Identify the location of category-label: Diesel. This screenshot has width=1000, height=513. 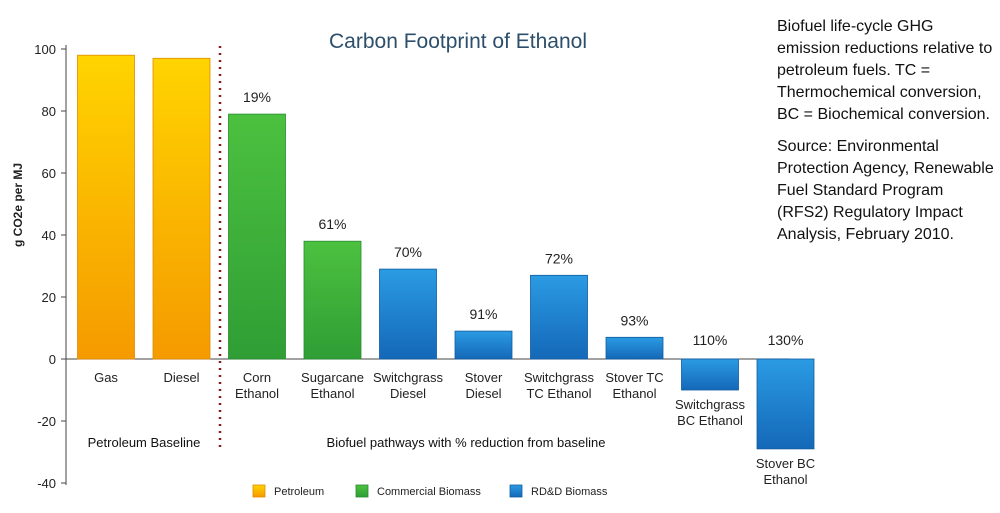
(181, 377).